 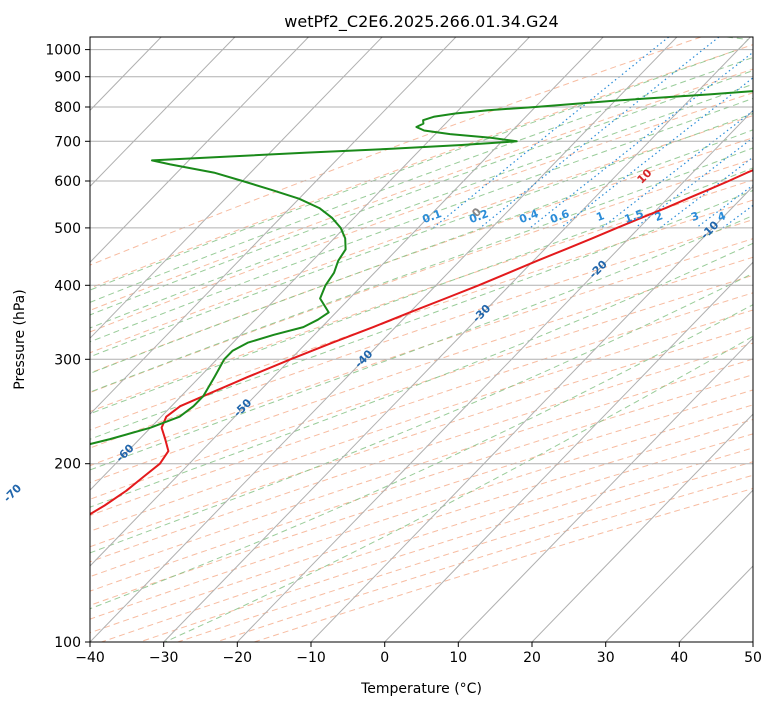 What do you see at coordinates (12, 492) in the screenshot?
I see `isotherm-label: -70` at bounding box center [12, 492].